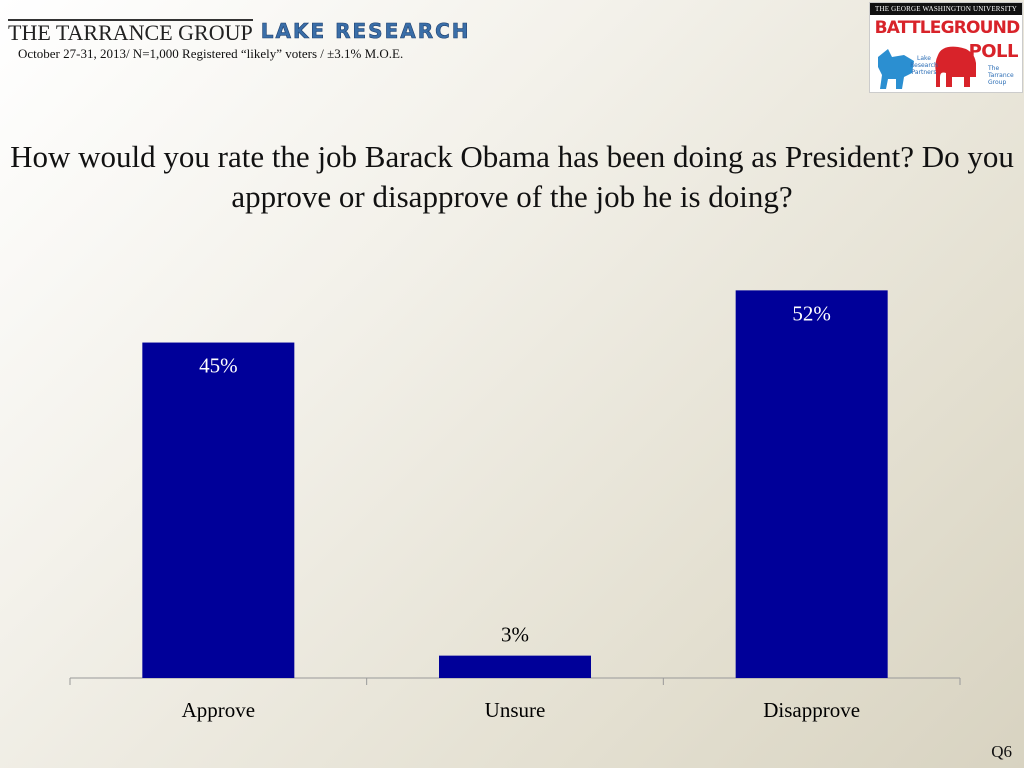 The image size is (1024, 768). Describe the element at coordinates (365, 31) in the screenshot. I see `lake-research-logo: LAKE RESEARCH` at that location.